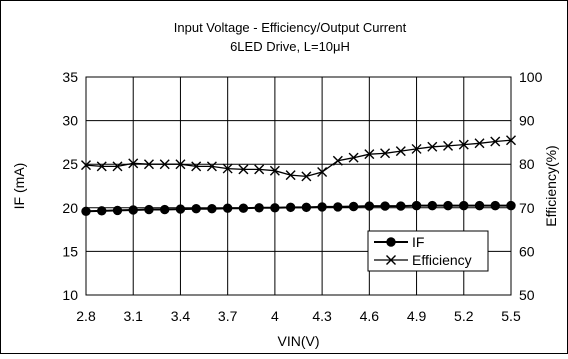 This screenshot has height=359, width=568. I want to click on series-if, so click(298, 208).